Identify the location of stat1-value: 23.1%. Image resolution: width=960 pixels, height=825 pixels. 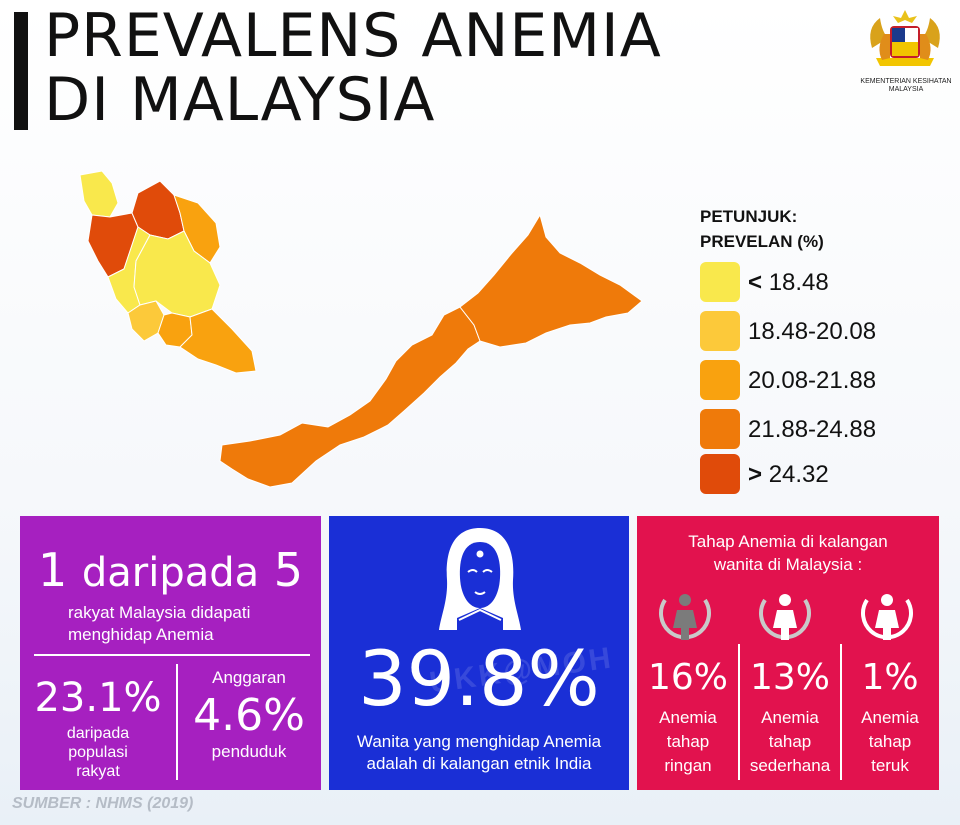
(98, 698).